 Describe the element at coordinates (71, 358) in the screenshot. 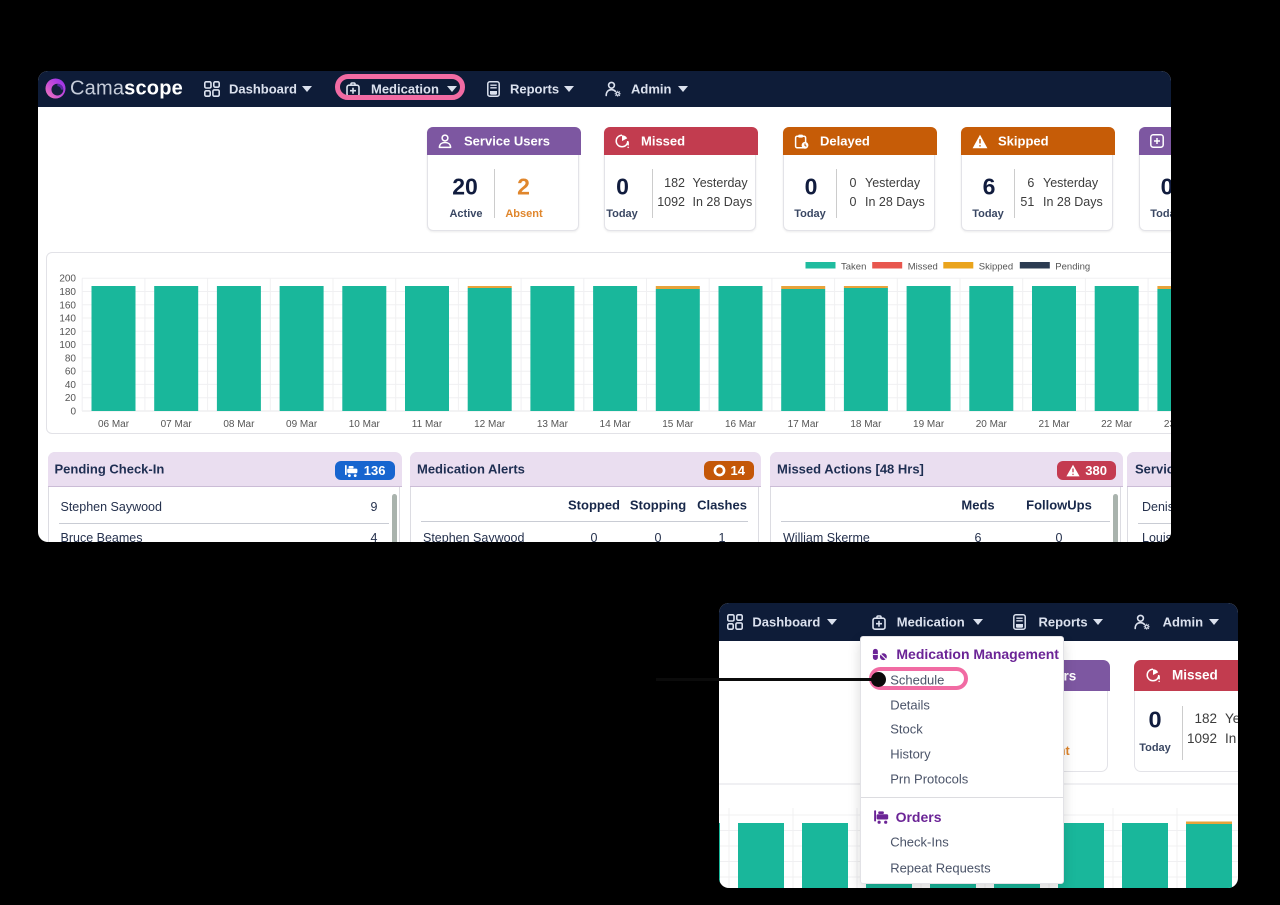

I see `svg-text: 80` at that location.